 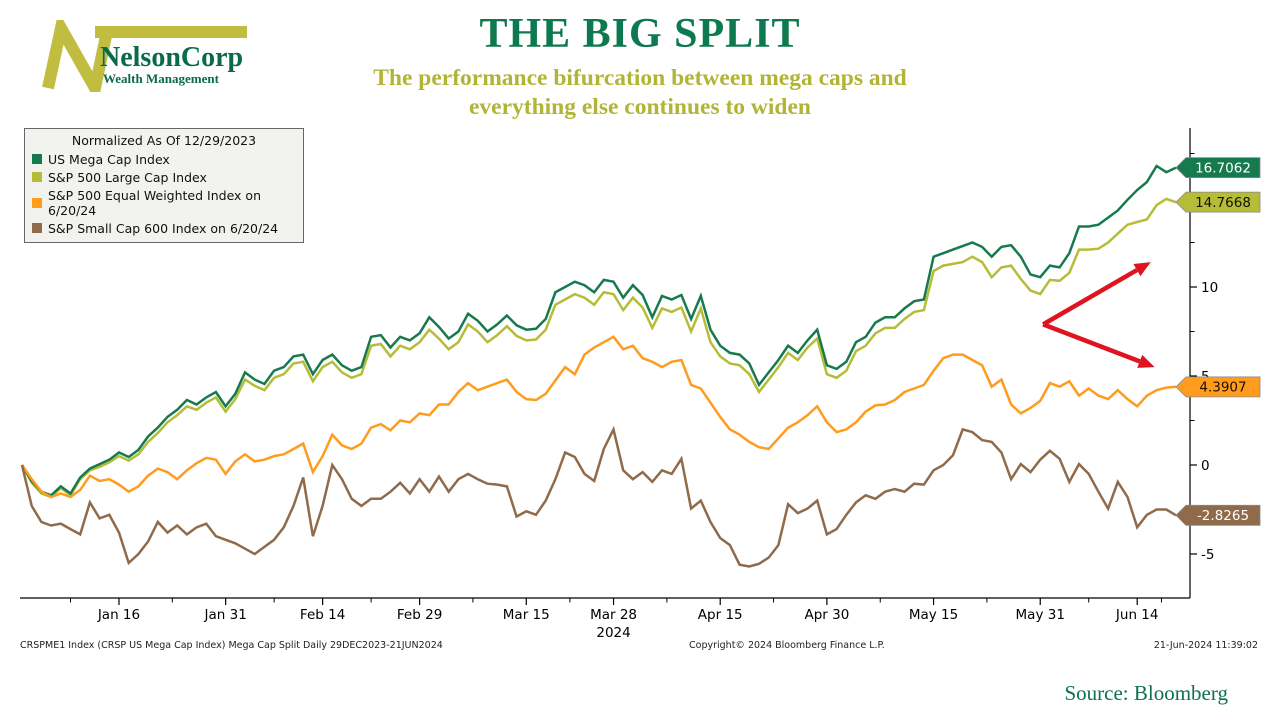 I want to click on last-value-tag-us-mega-cap-index: 16.7062, so click(x=1218, y=168).